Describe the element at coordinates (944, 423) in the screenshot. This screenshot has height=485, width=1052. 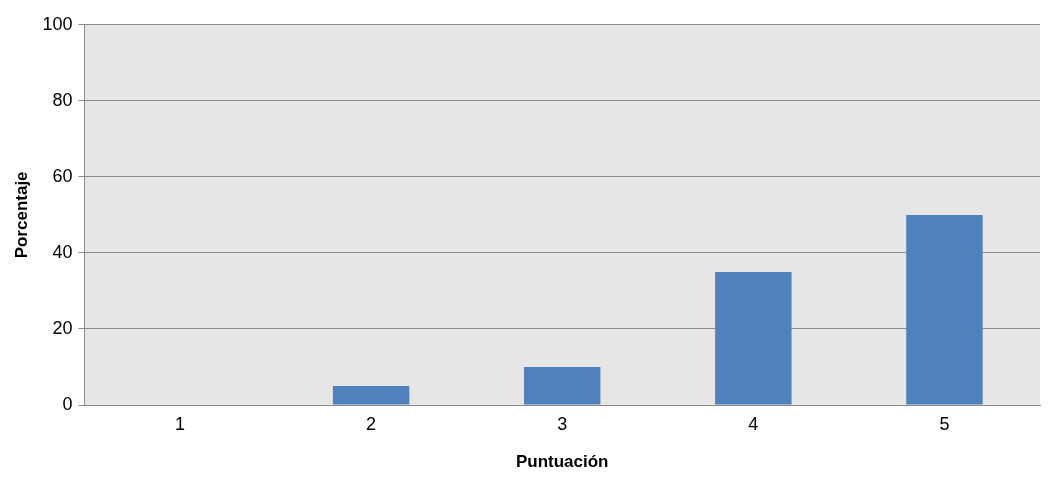
I see `x-tick-label: 5` at that location.